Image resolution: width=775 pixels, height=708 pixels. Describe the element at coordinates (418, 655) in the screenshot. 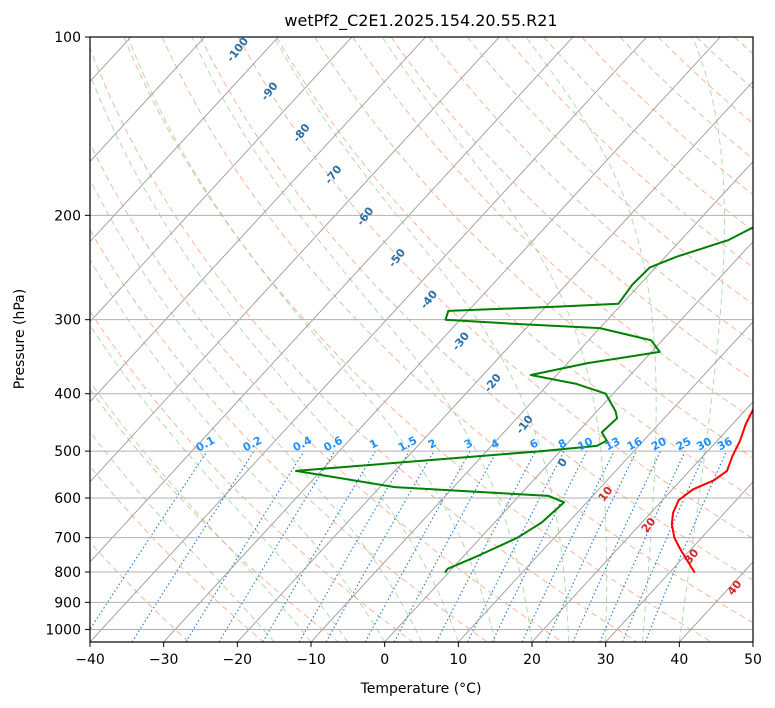

I see `x-axis-ticks: −40 −30 −20 −10 0 10 20 30 40 50` at that location.